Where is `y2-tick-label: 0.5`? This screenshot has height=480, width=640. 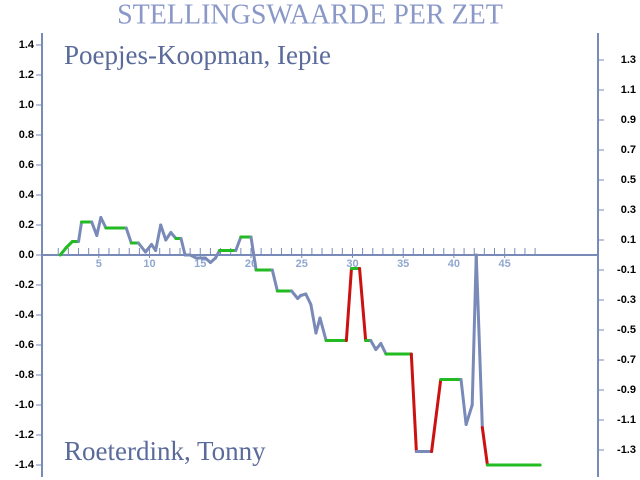
y2-tick-label: 0.5 is located at coordinates (628, 180).